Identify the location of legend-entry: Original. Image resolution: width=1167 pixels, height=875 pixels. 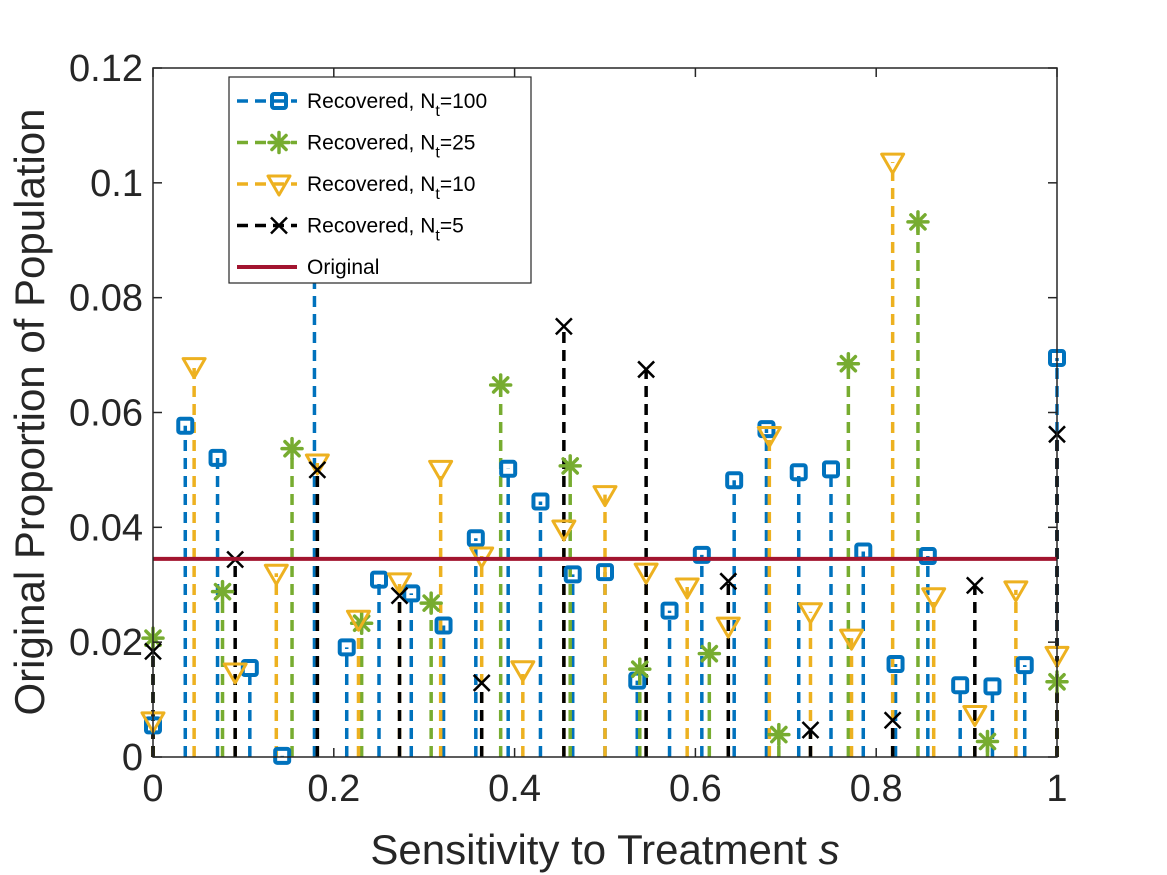
(308, 267).